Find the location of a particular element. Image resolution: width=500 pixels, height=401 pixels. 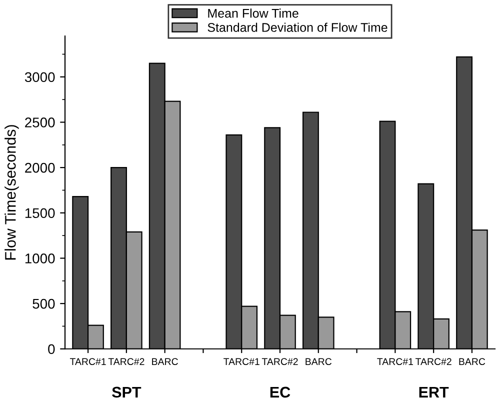

text: EC is located at coordinates (280, 392).